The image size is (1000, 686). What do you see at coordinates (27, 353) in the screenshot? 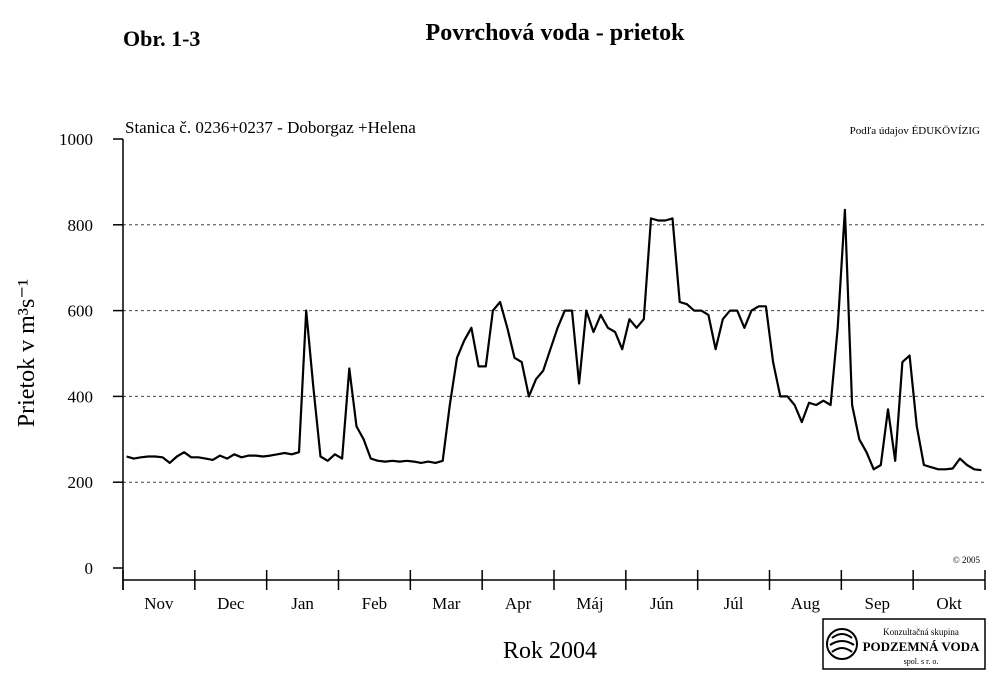
I see `y-axis-label: Prietok v m³s⁻¹` at bounding box center [27, 353].